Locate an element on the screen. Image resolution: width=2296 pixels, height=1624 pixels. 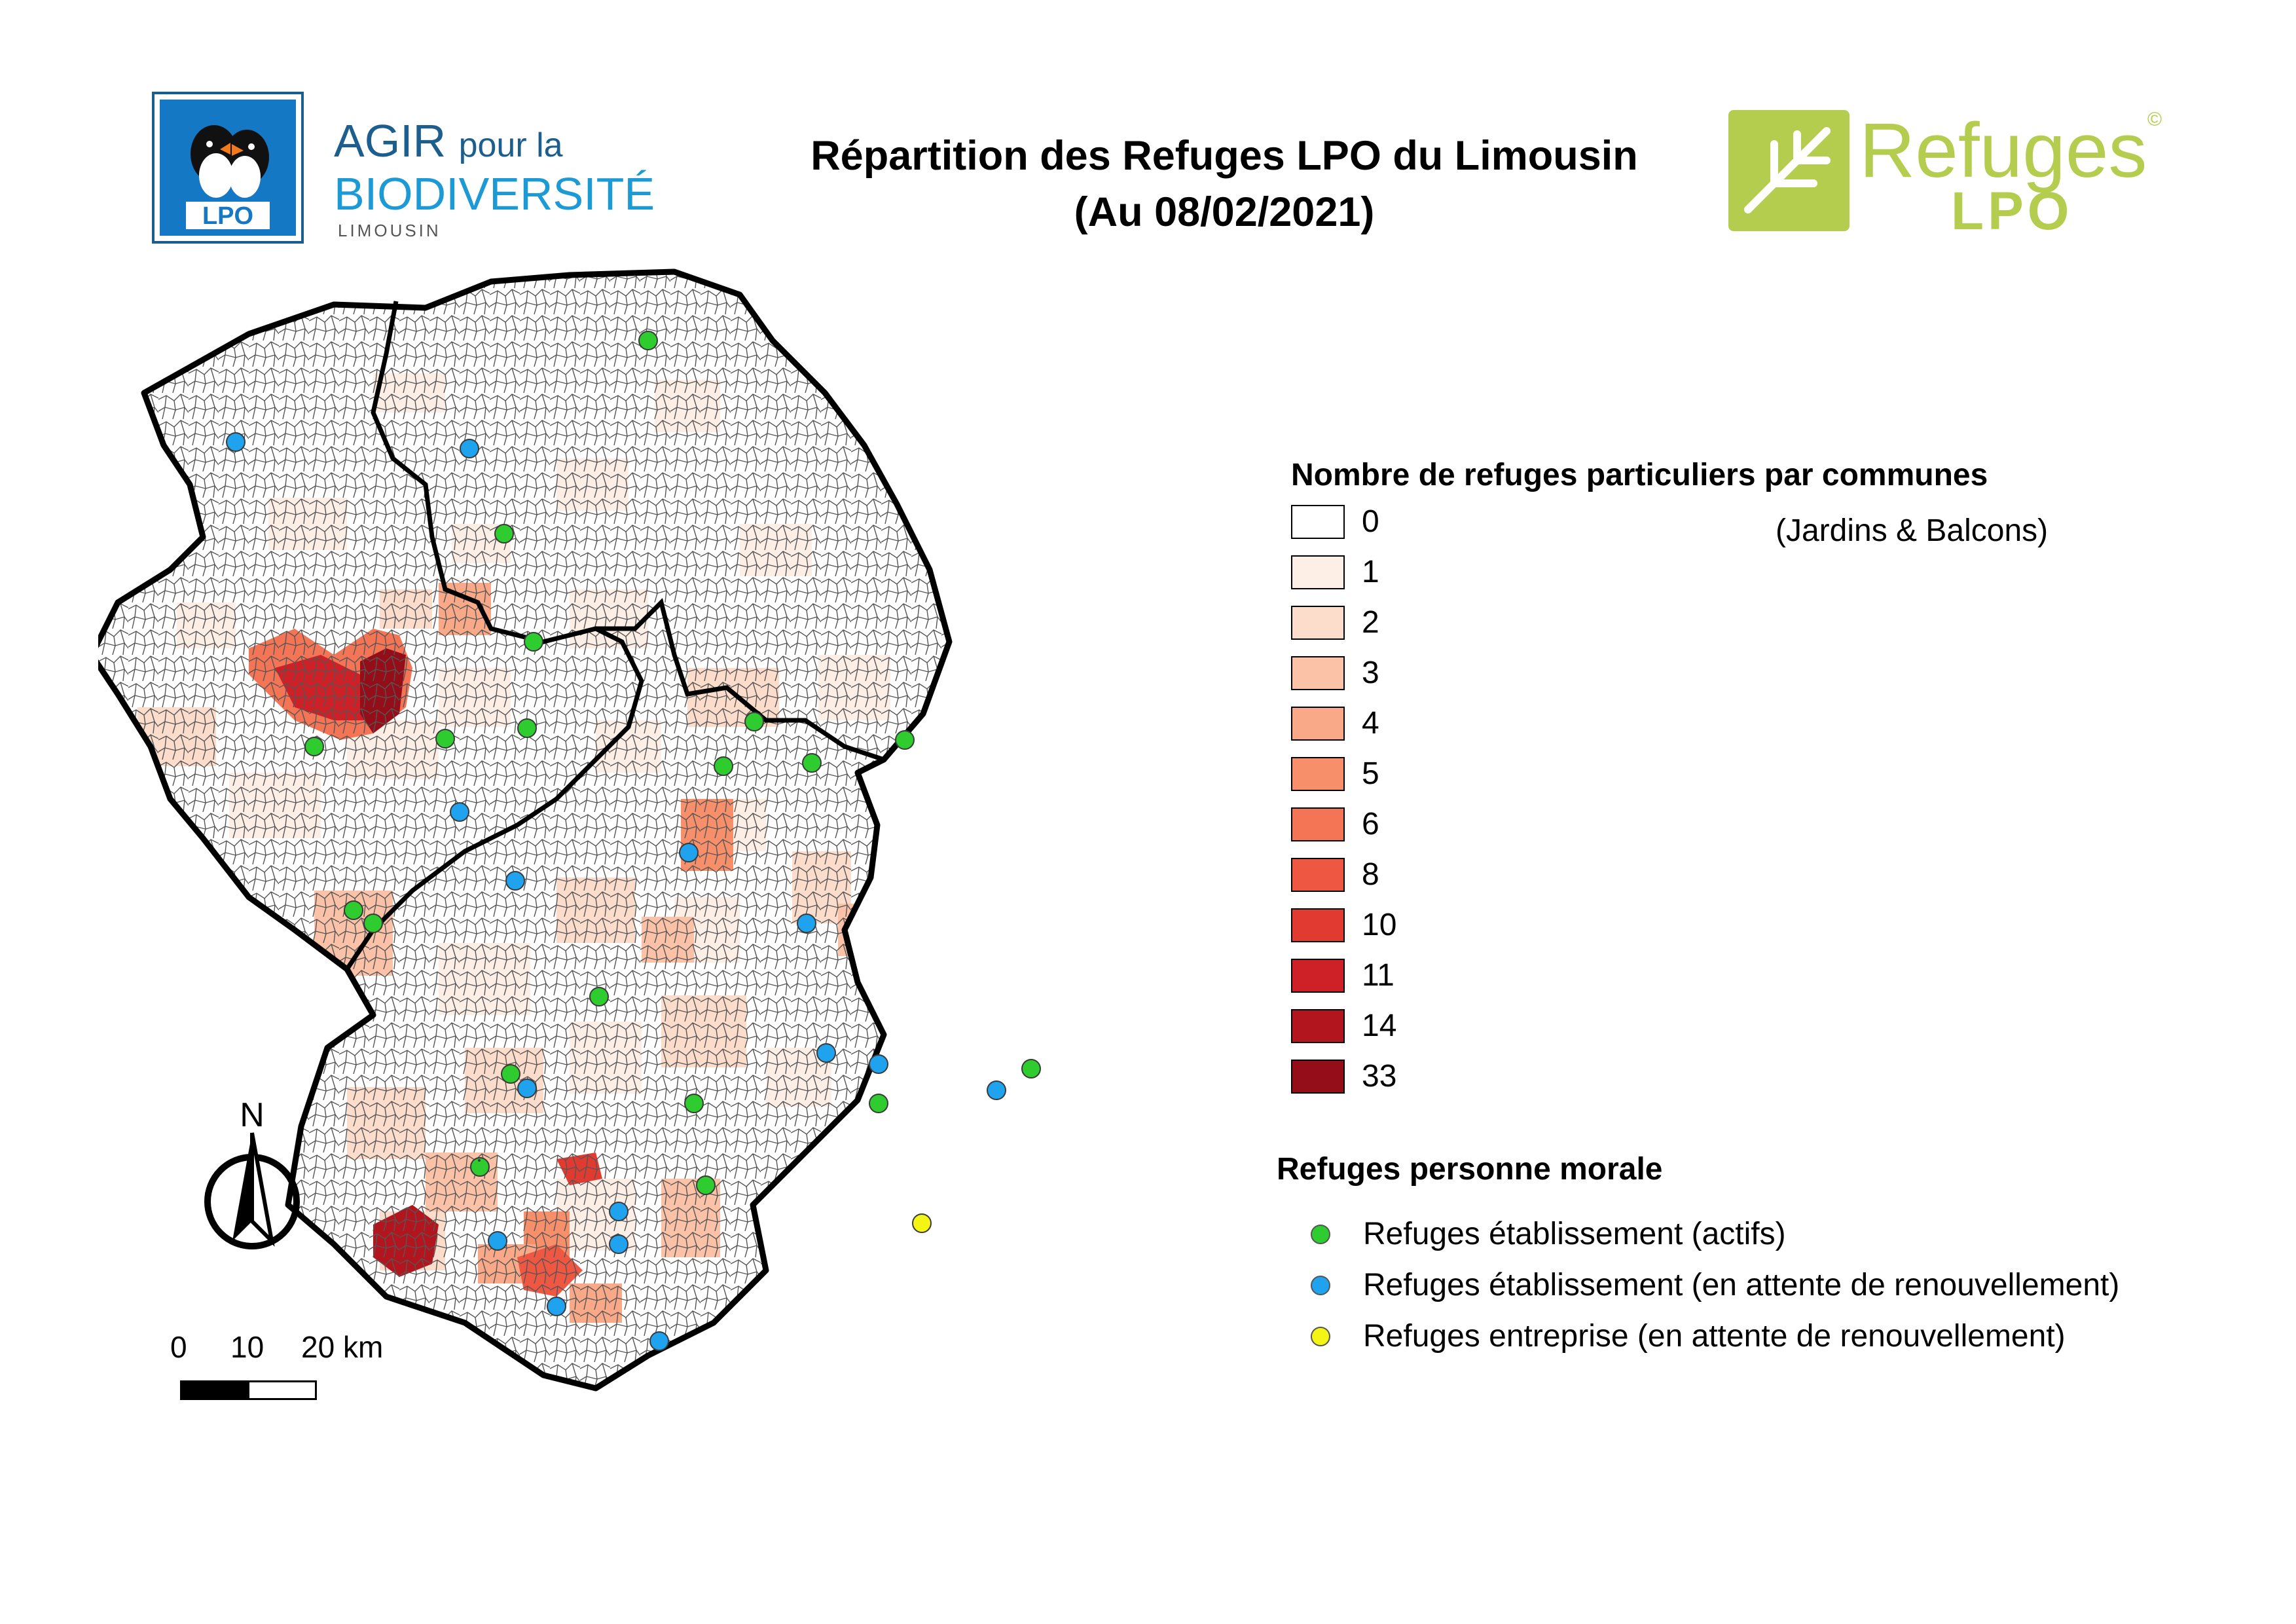
refuges-lpo-logo: Refuges LPO © is located at coordinates (1945, 171).